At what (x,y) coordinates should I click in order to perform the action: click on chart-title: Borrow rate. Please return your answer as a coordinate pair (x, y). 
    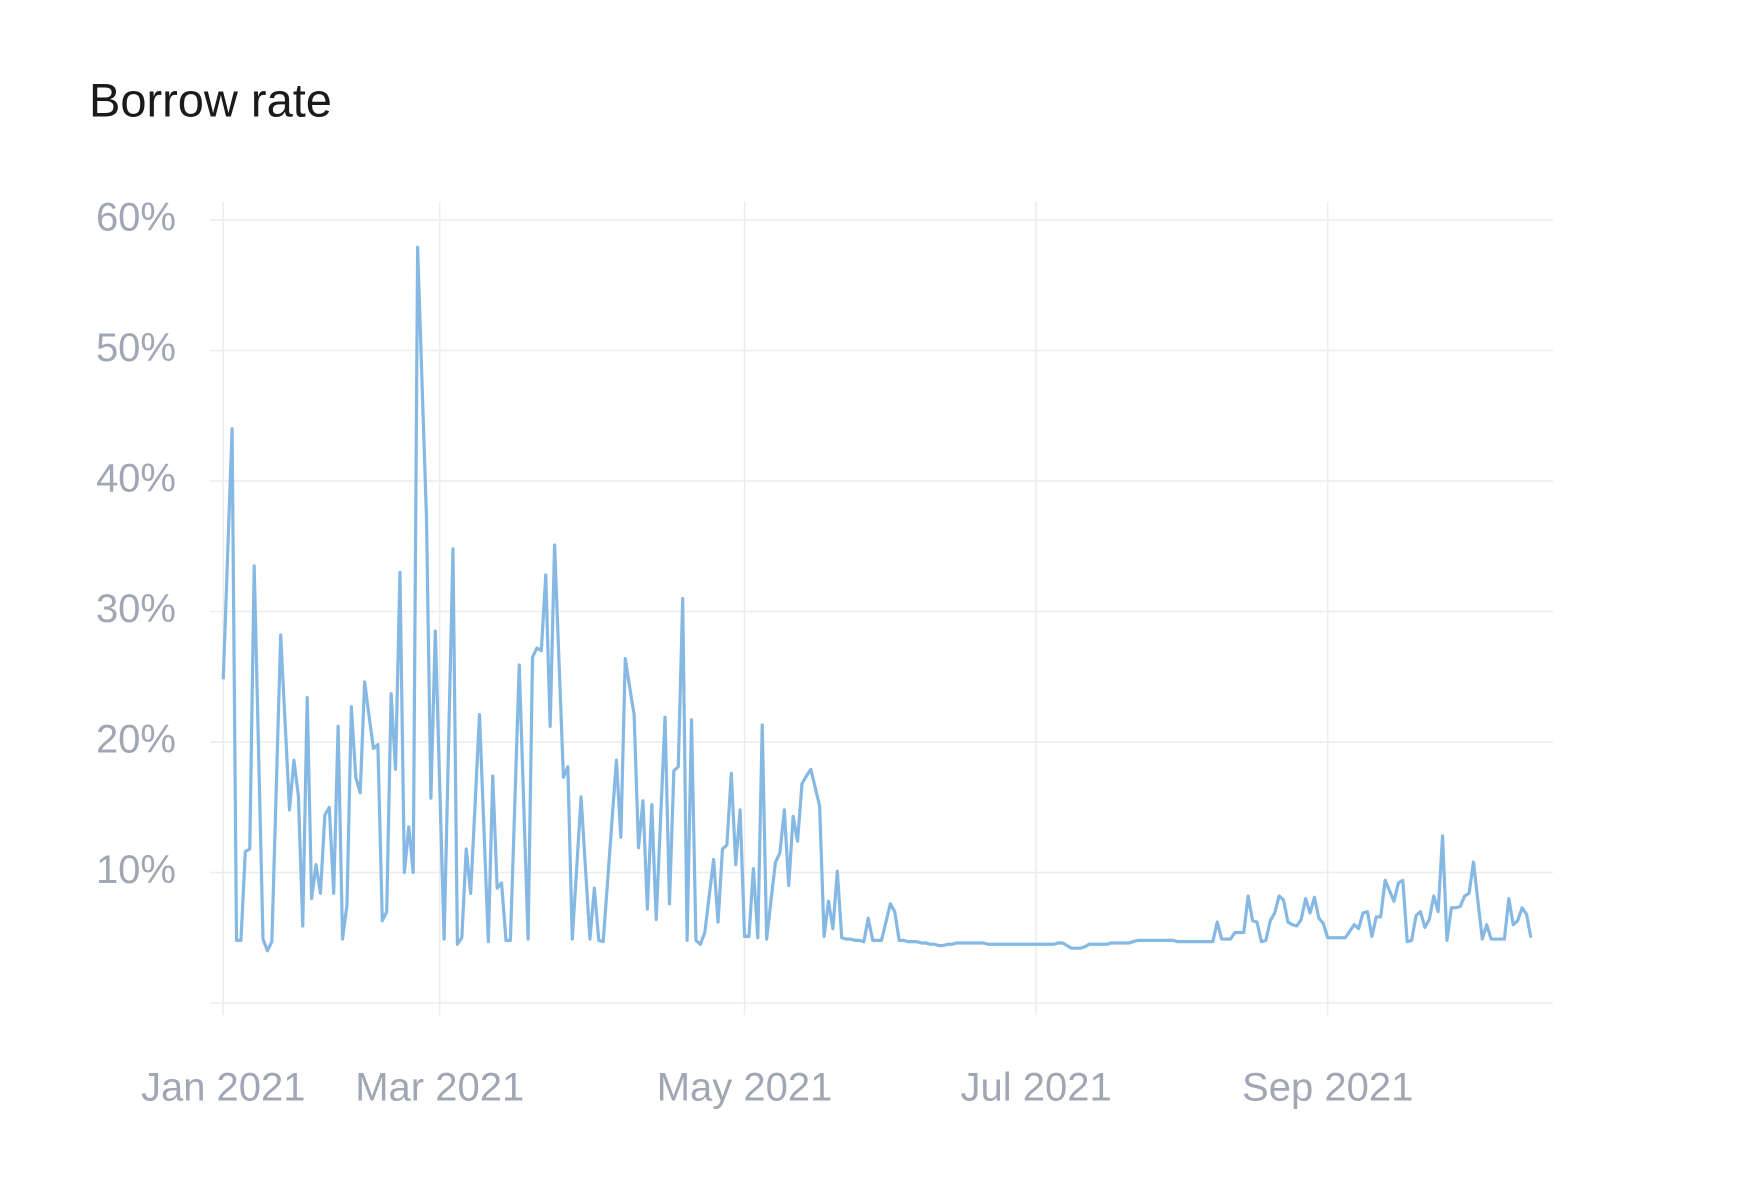
    Looking at the image, I should click on (210, 99).